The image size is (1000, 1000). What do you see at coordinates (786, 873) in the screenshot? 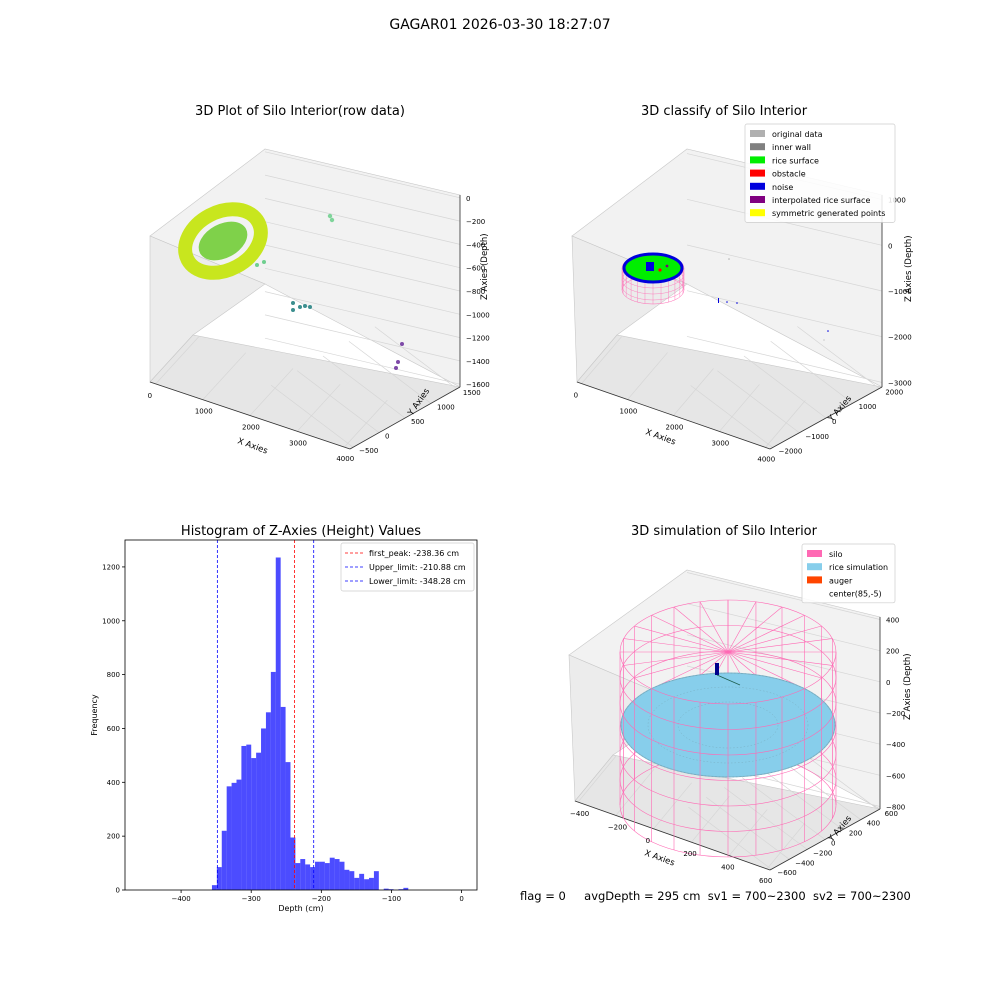
I see `y-tick-label: −600` at bounding box center [786, 873].